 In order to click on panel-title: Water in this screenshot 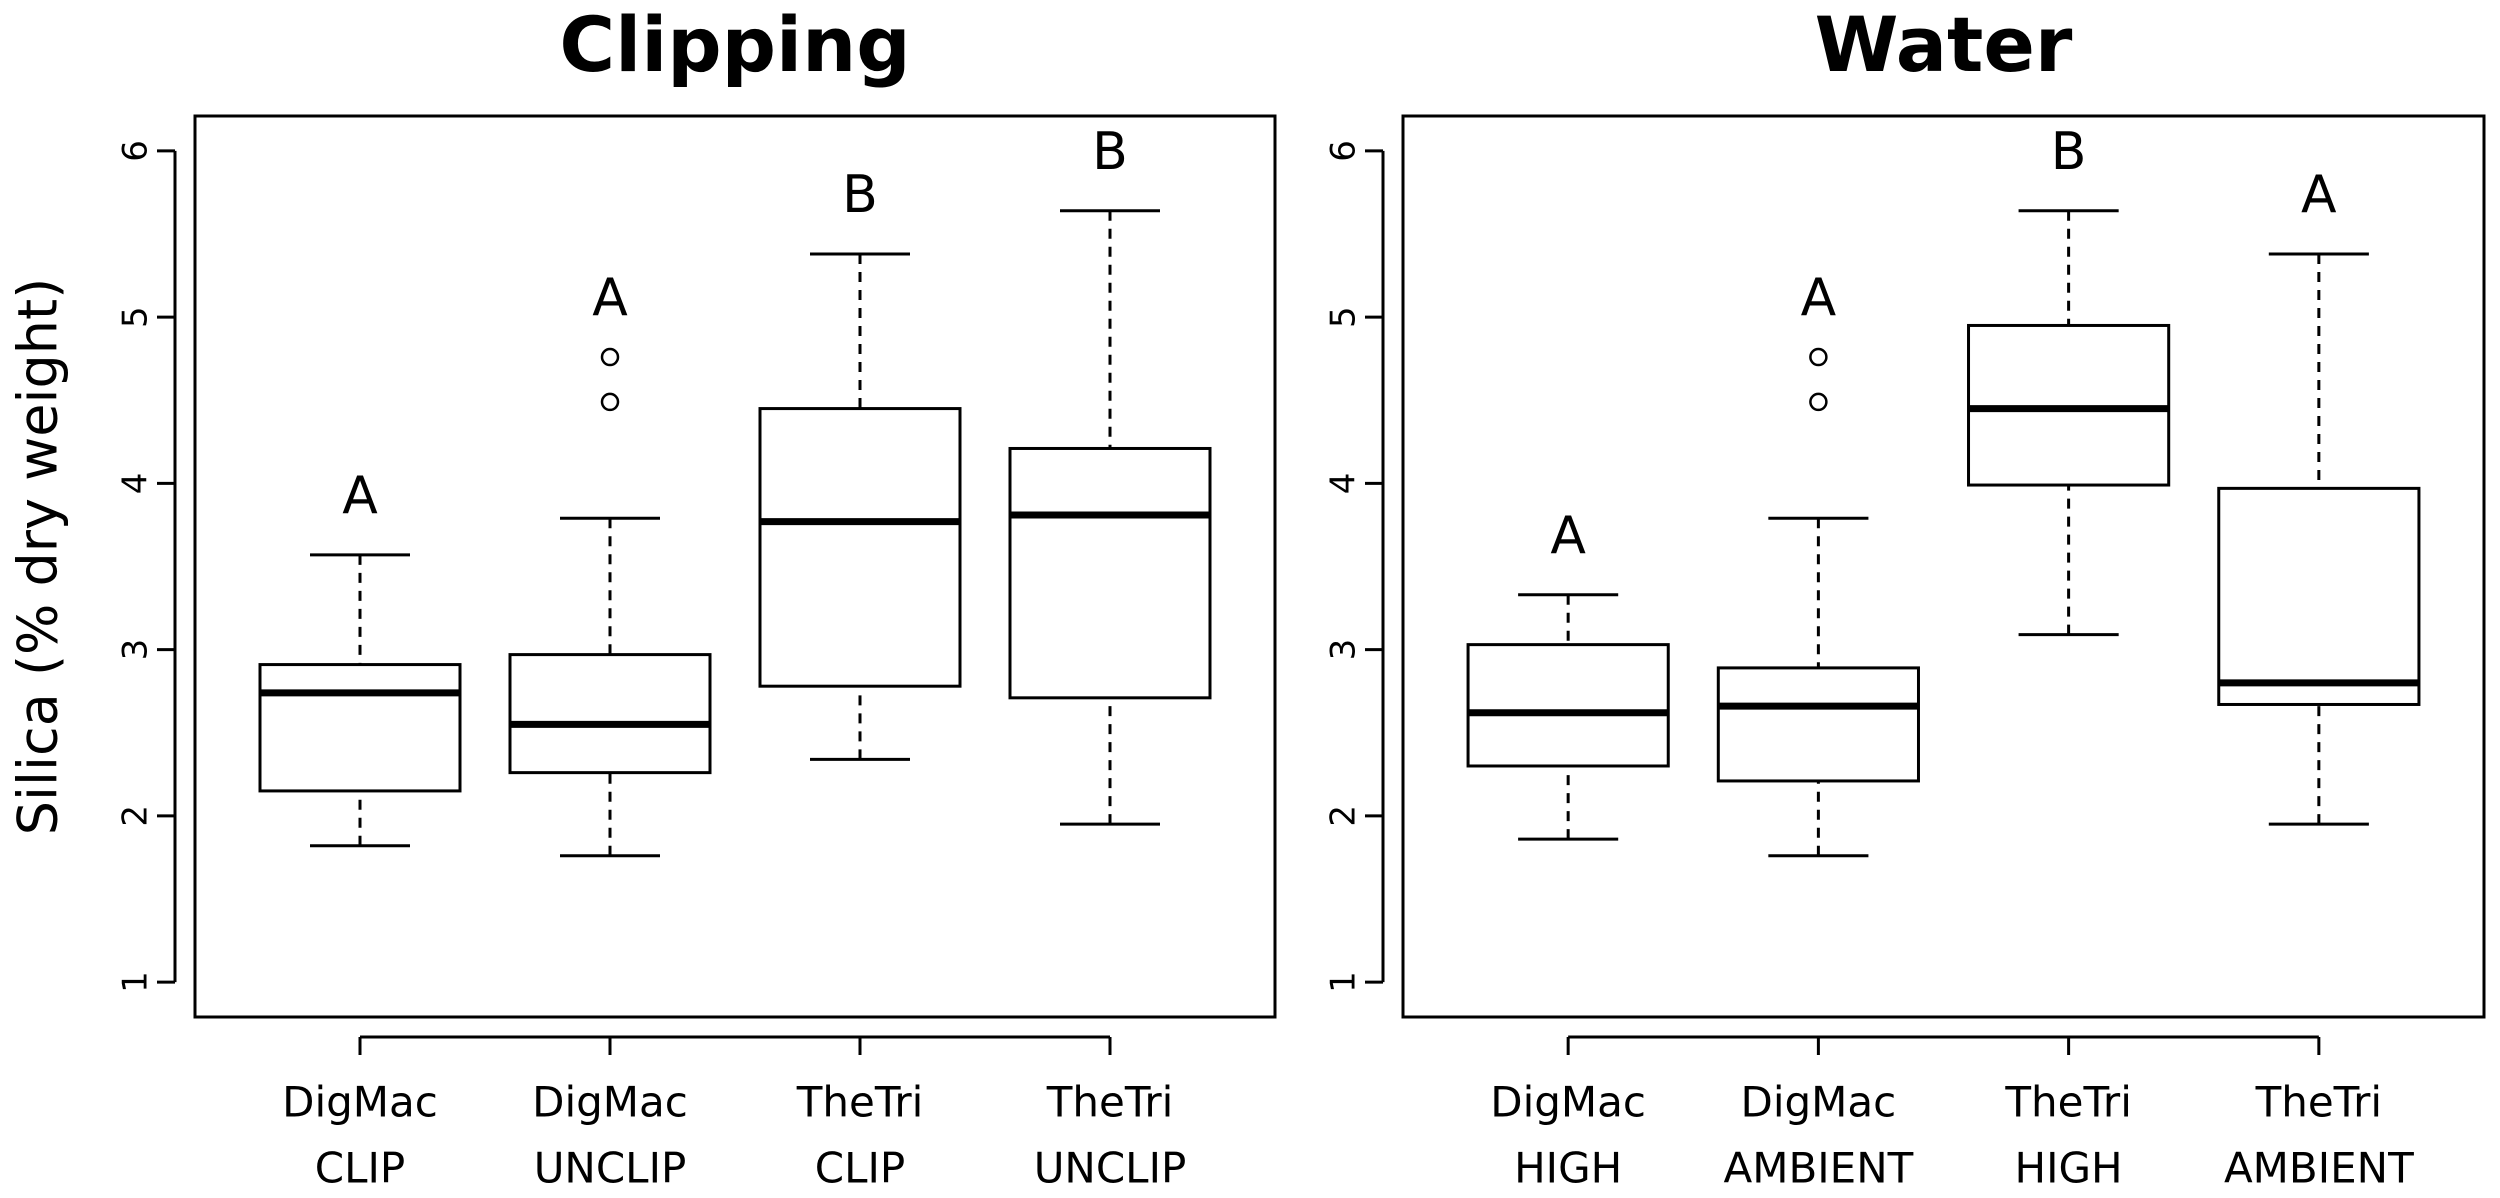, I will do `click(1944, 44)`.